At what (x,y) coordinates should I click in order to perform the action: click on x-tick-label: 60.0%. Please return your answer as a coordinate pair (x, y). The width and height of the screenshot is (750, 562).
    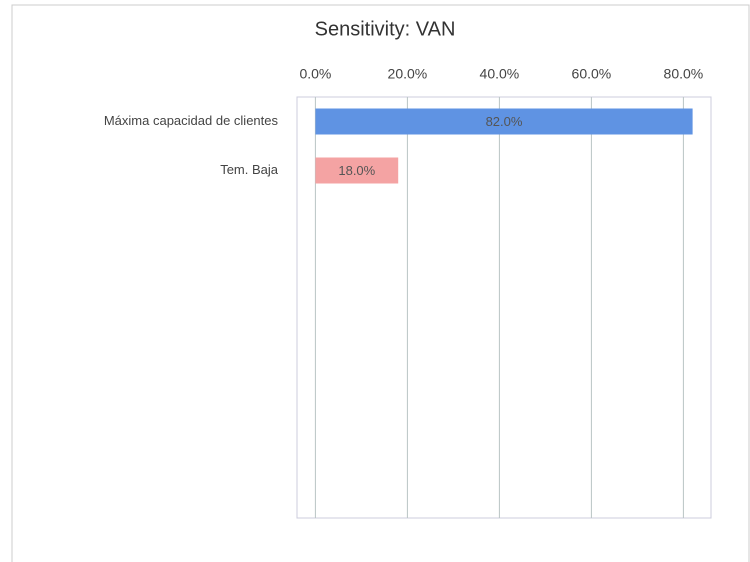
    Looking at the image, I should click on (592, 74).